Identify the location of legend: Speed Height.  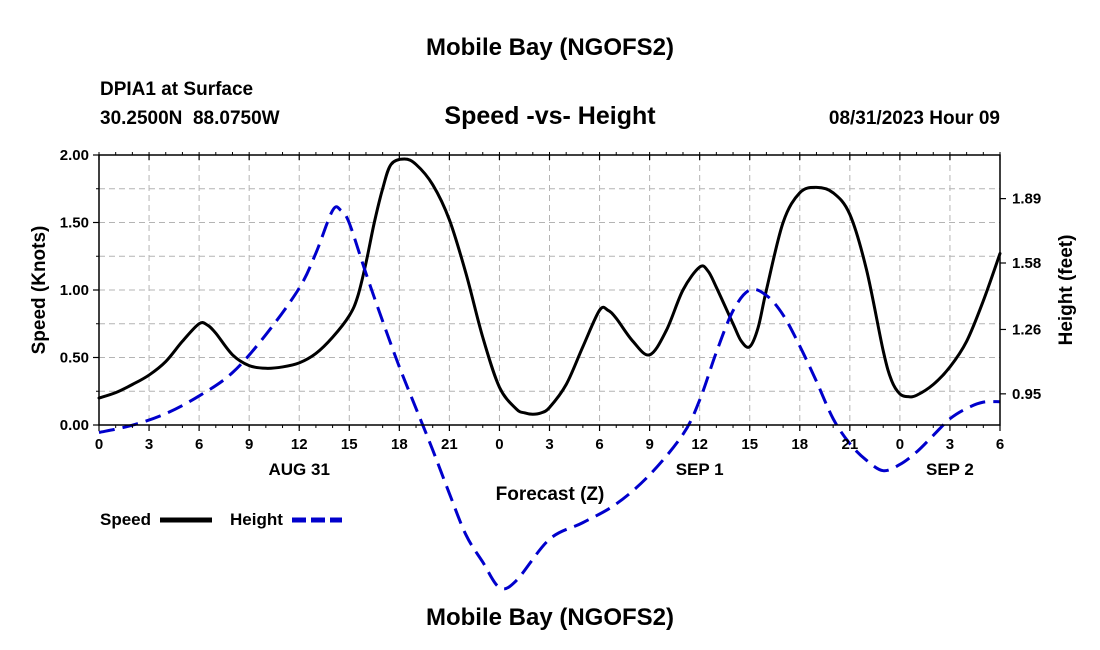
(221, 519).